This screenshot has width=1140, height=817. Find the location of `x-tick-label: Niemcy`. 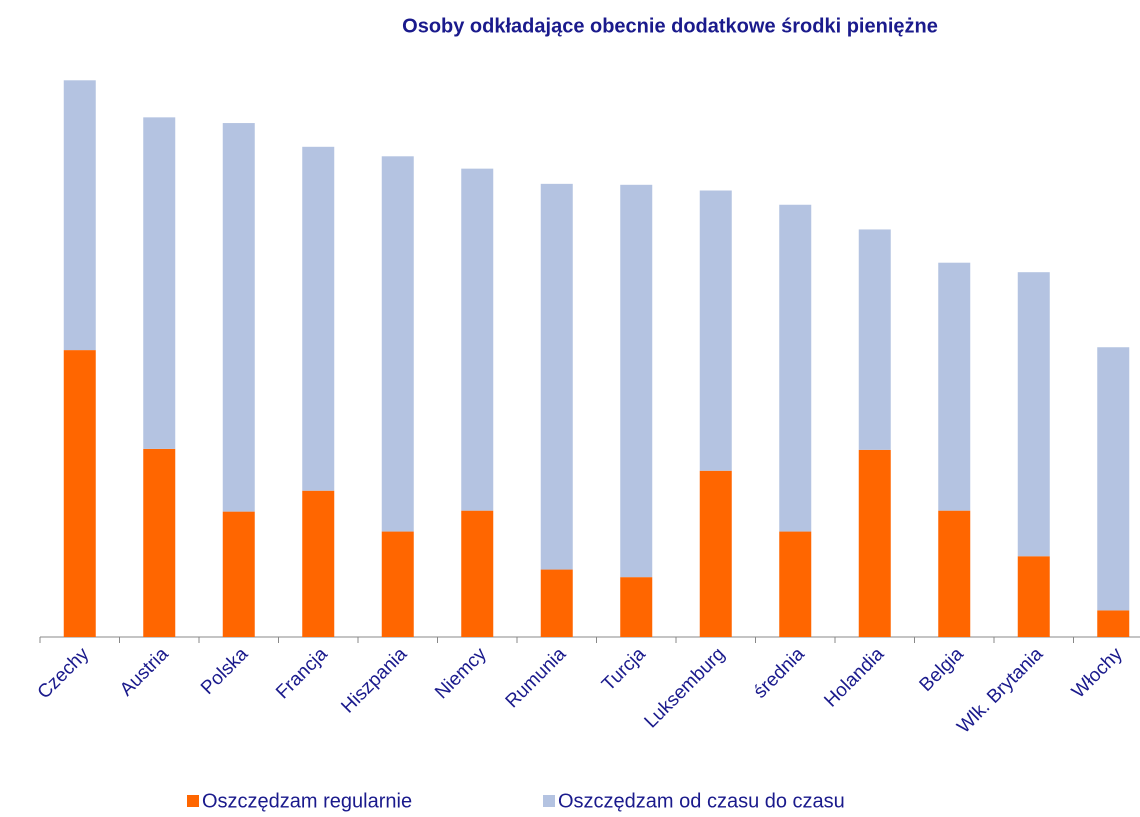

x-tick-label: Niemcy is located at coordinates (461, 673).